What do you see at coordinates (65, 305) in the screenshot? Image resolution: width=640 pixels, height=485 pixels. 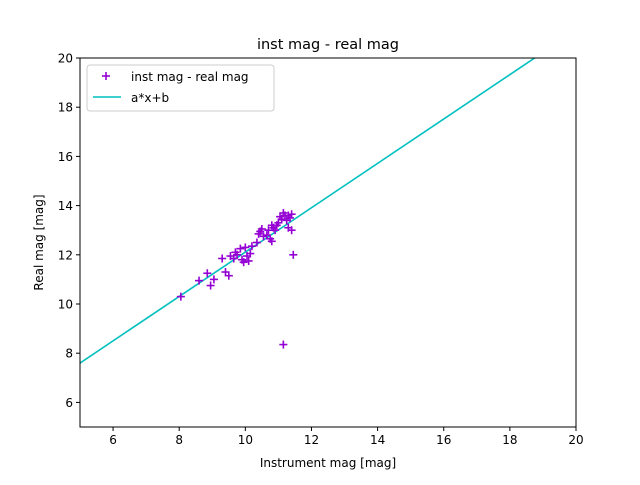 I see `y-tick-label: 10` at bounding box center [65, 305].